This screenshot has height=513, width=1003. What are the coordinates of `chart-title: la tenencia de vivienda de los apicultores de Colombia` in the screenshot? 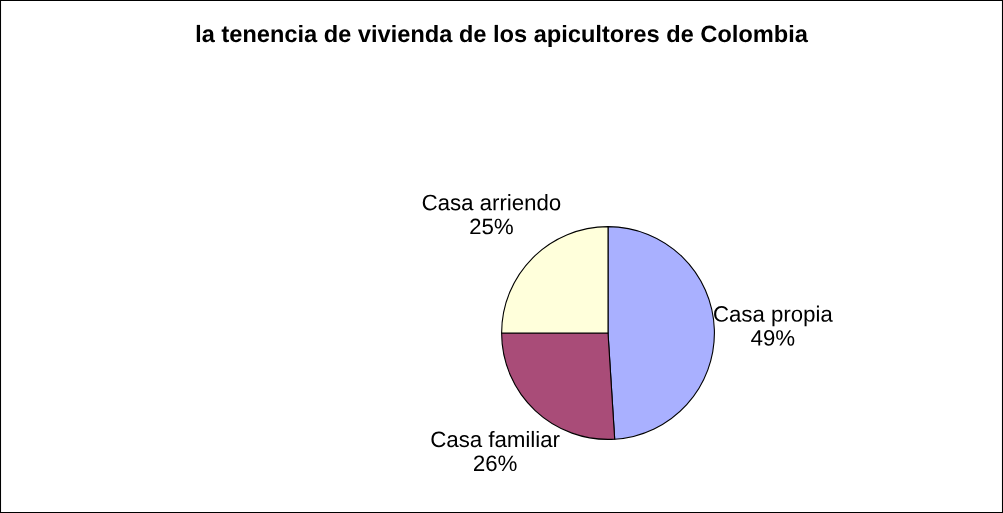 It's located at (502, 35).